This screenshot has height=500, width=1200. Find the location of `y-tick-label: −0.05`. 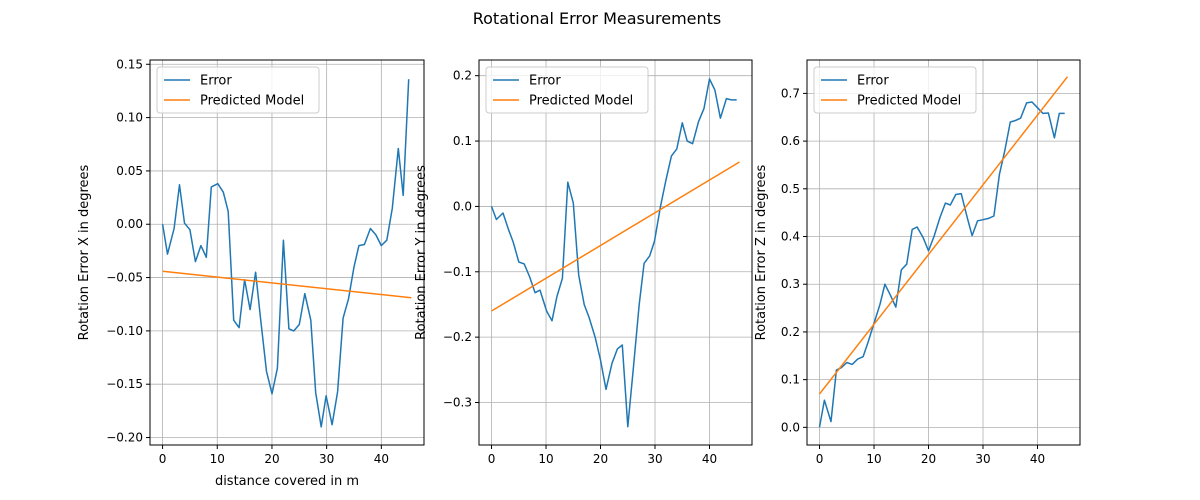

y-tick-label: −0.05 is located at coordinates (124, 278).